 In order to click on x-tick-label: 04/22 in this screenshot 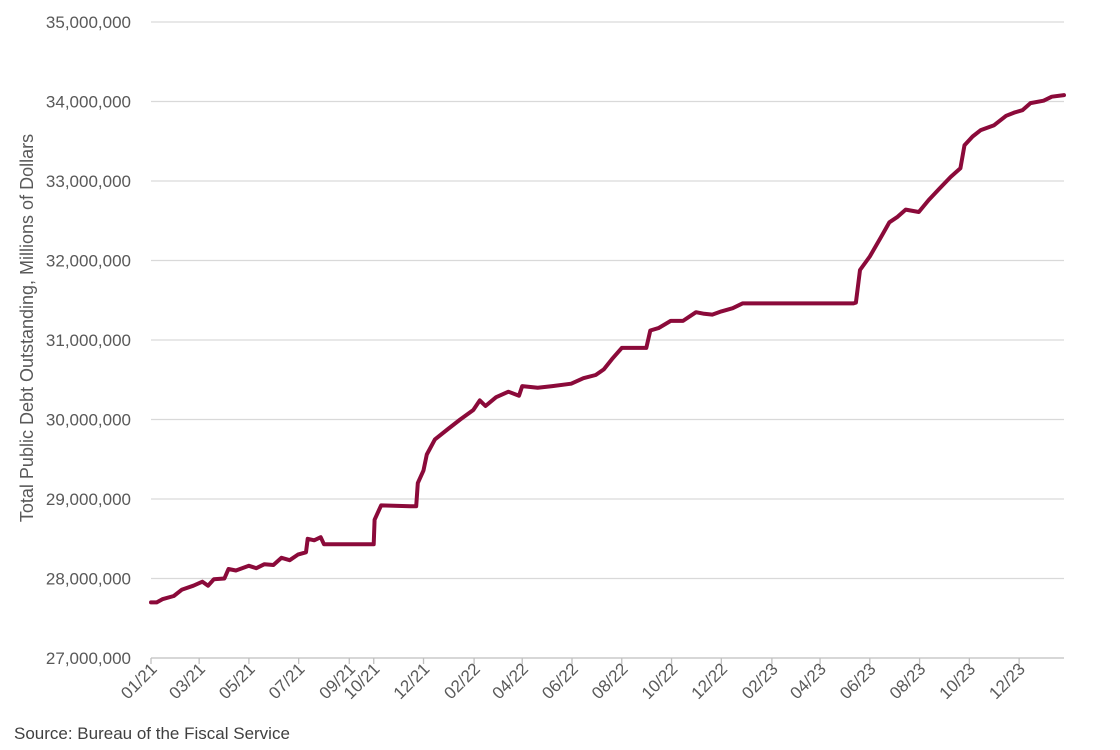, I will do `click(511, 681)`.